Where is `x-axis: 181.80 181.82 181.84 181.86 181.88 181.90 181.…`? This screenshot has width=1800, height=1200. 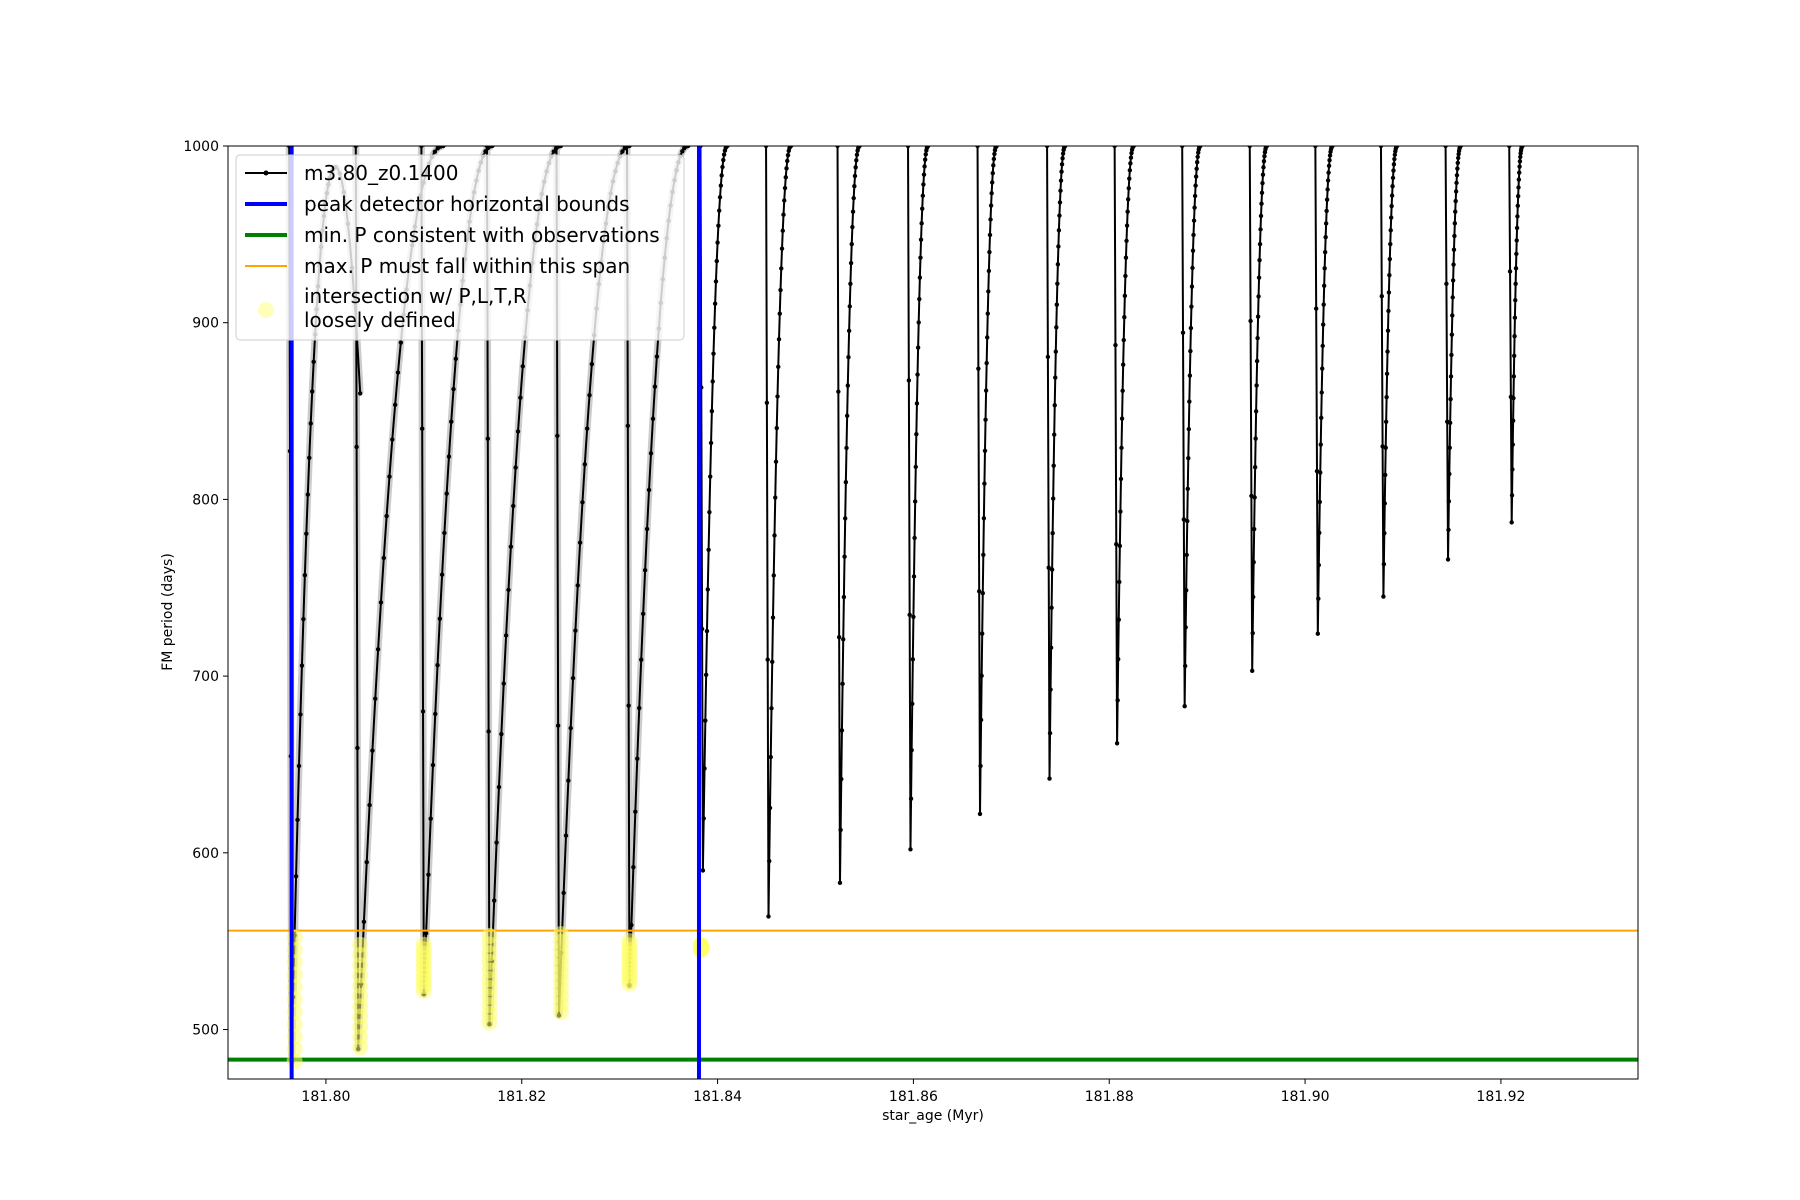
x-axis: 181.80 181.82 181.84 181.86 181.88 181.90 181.… is located at coordinates (913, 1092).